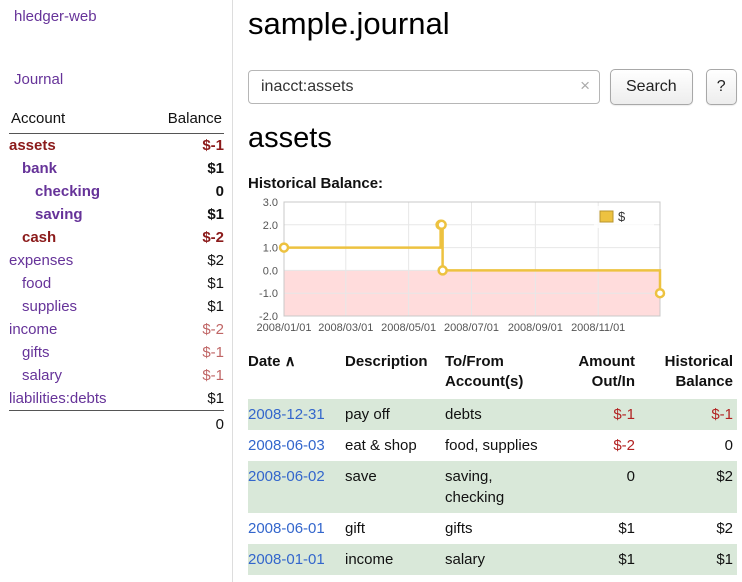 This screenshot has height=582, width=742. Describe the element at coordinates (424, 87) in the screenshot. I see `search-input` at that location.